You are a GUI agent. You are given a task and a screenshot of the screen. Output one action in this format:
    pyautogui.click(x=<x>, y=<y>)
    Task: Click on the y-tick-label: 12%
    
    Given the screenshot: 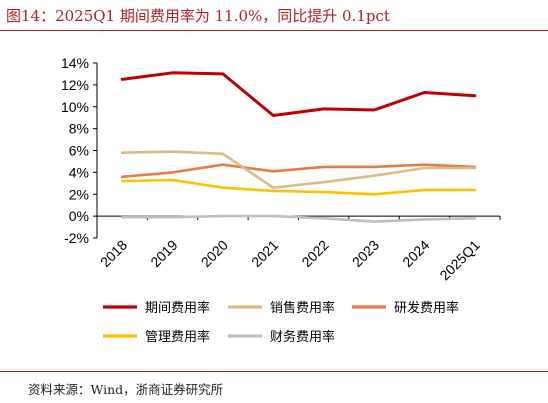 What is the action you would take?
    pyautogui.click(x=75, y=85)
    